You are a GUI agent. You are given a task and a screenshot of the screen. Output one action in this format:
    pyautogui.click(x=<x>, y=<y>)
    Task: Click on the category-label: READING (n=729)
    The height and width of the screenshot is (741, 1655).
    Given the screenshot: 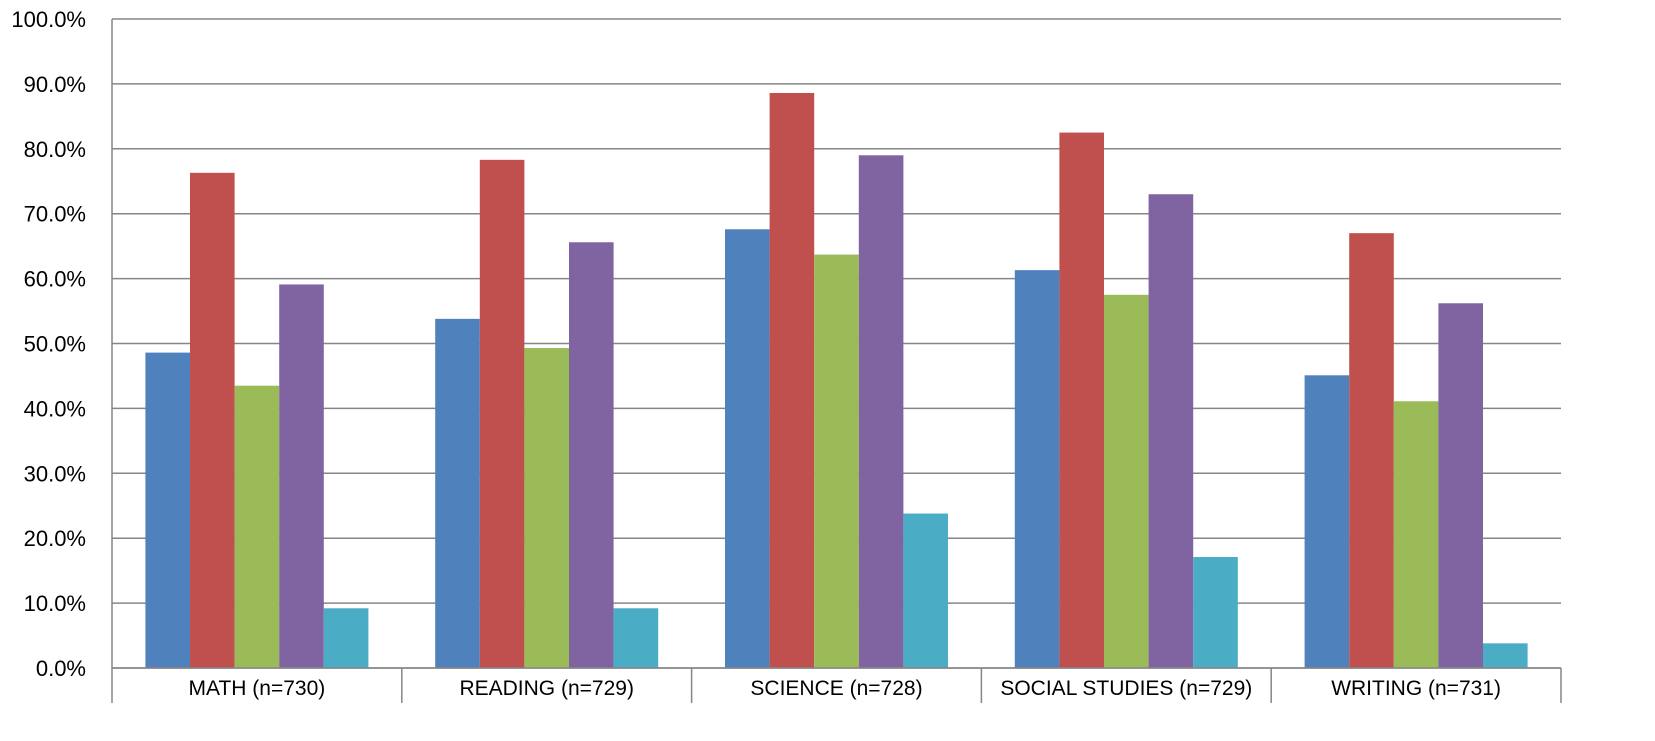 What is the action you would take?
    pyautogui.click(x=546, y=688)
    